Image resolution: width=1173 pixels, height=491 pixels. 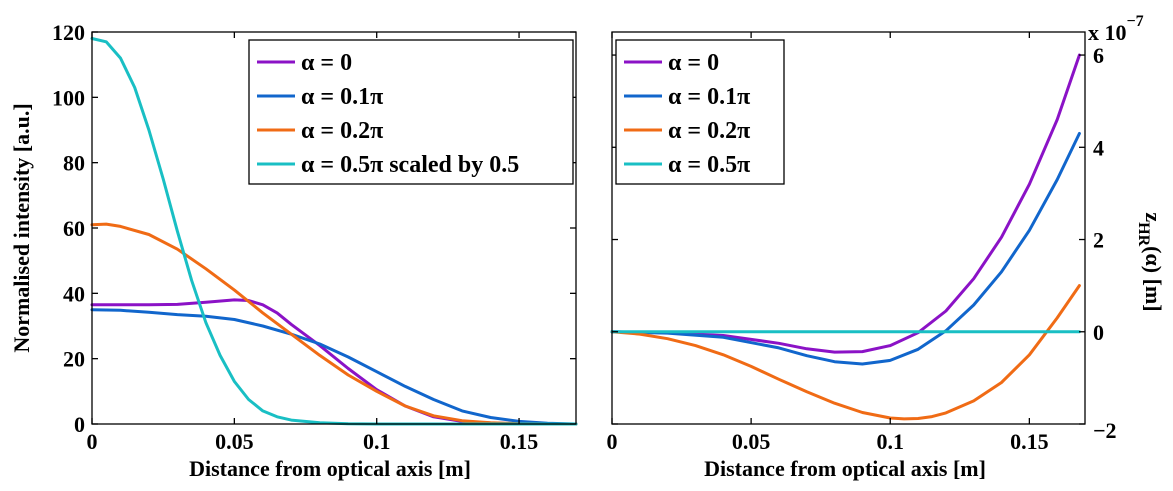 What do you see at coordinates (845, 468) in the screenshot?
I see `right-x-axis-label: Distance from optical axis [m]` at bounding box center [845, 468].